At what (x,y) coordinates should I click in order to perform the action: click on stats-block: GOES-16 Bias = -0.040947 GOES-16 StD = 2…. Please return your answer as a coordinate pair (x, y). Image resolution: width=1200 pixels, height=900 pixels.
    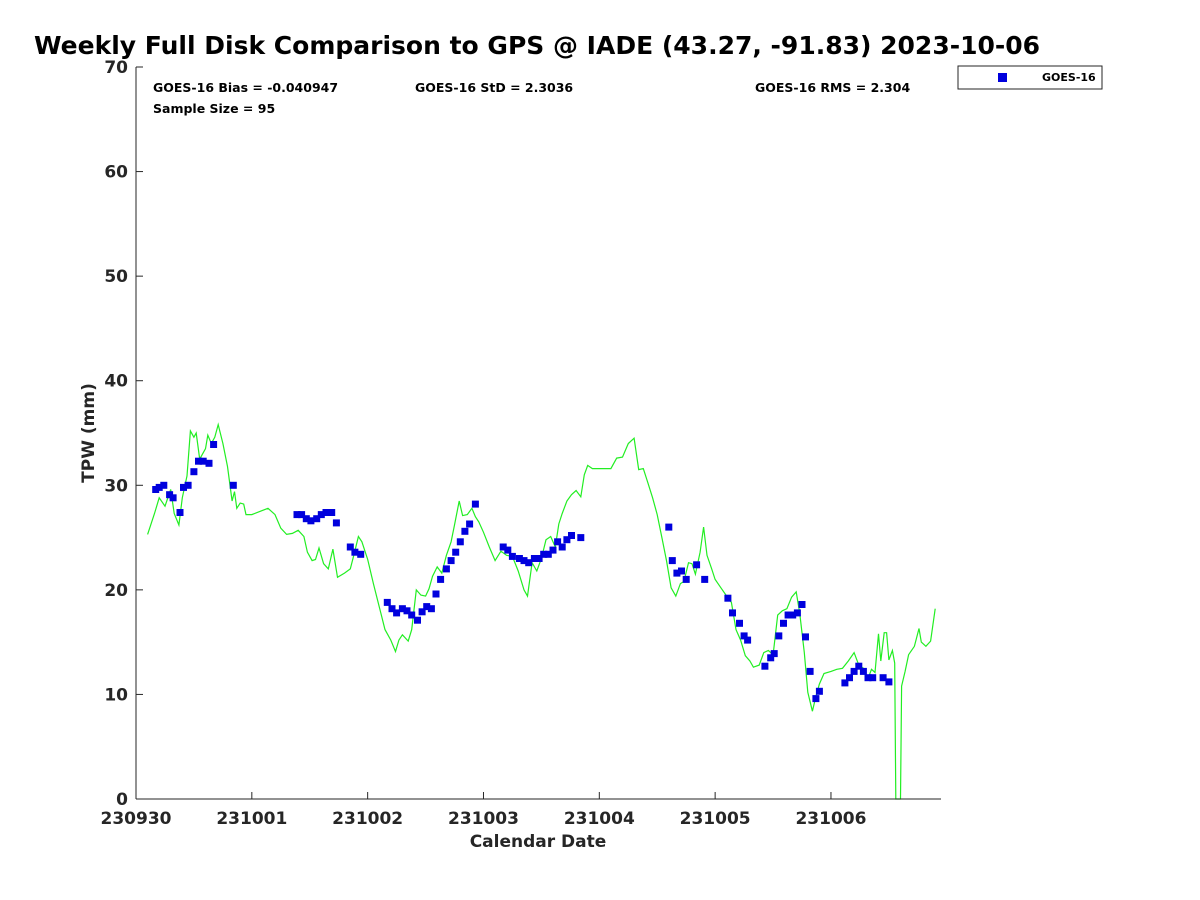
    Looking at the image, I should click on (531, 98).